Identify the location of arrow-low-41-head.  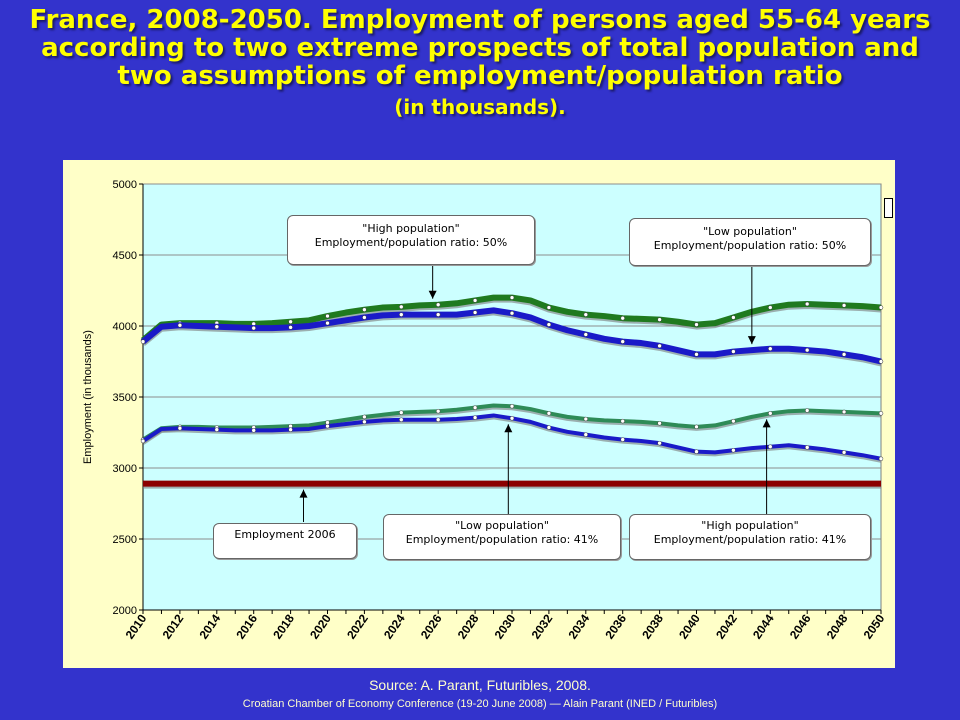
(508, 428).